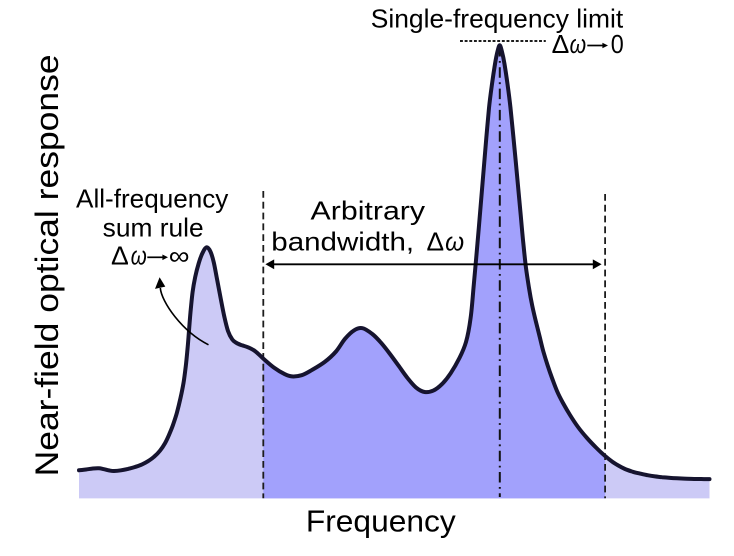 The height and width of the screenshot is (556, 734). I want to click on svg-text: Near-field optical response, so click(47, 265).